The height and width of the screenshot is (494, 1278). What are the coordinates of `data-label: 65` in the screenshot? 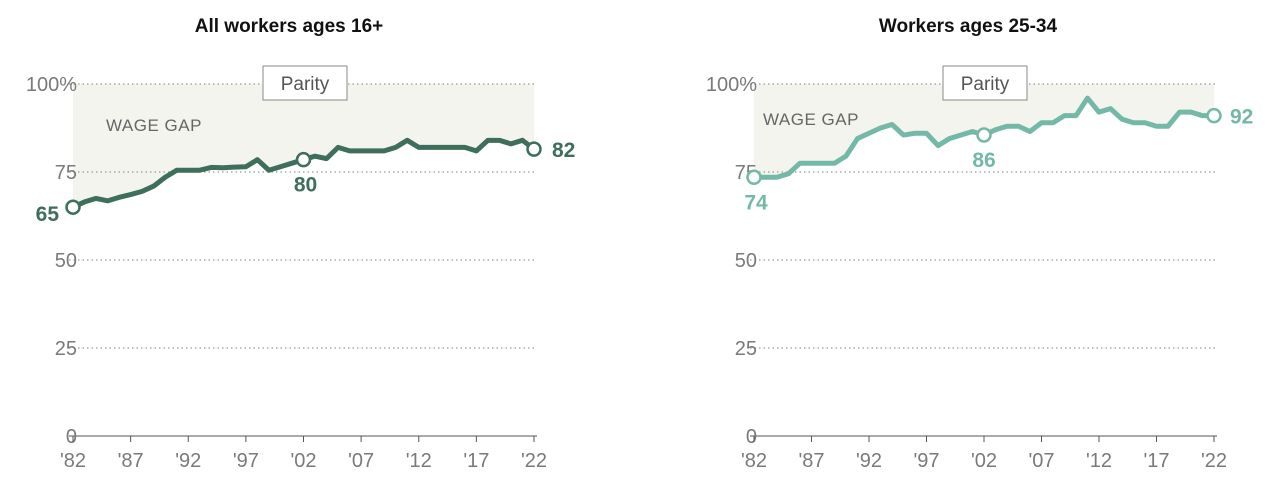 It's located at (48, 214).